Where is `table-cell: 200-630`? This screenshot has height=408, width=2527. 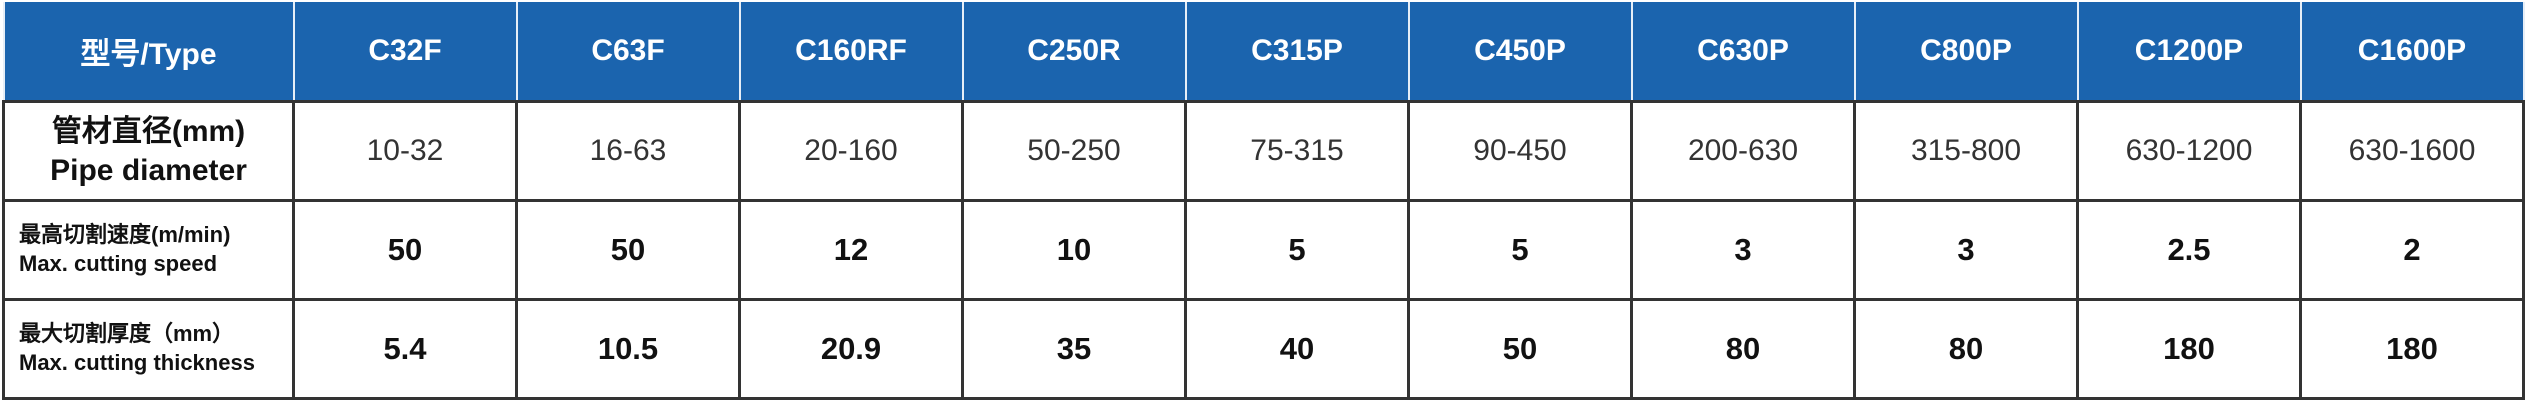
table-cell: 200-630 is located at coordinates (1743, 151).